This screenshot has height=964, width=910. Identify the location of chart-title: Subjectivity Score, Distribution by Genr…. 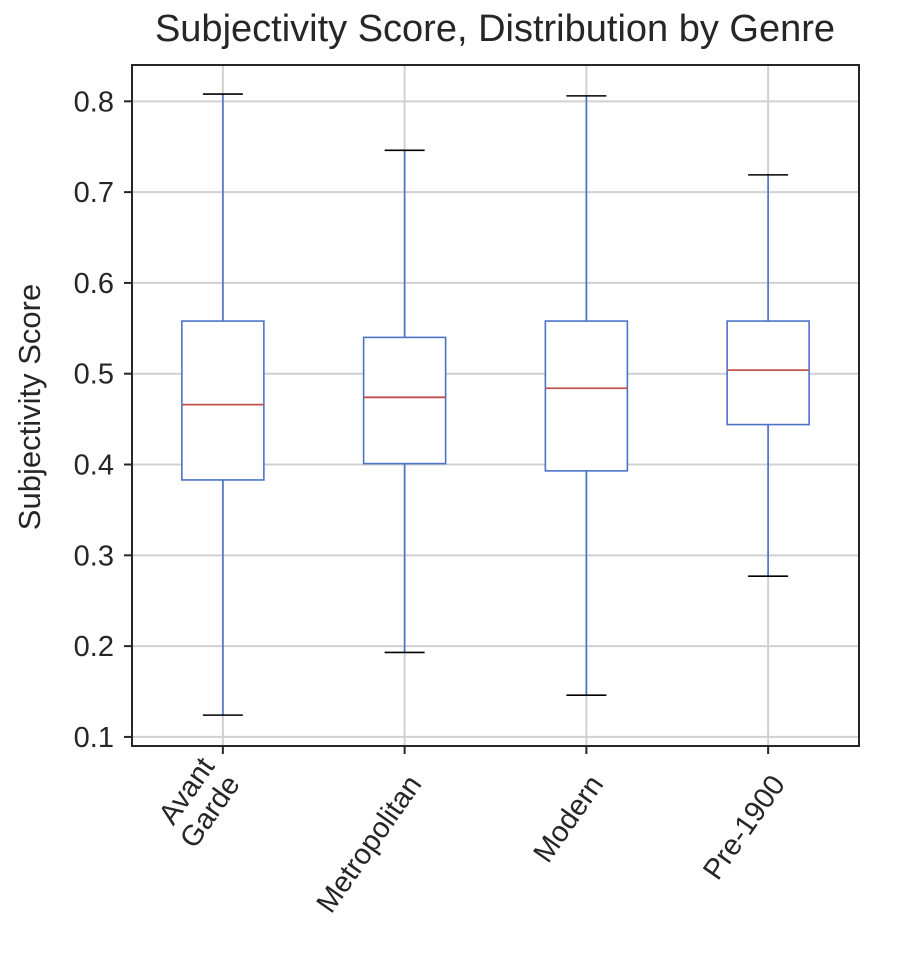
(495, 29).